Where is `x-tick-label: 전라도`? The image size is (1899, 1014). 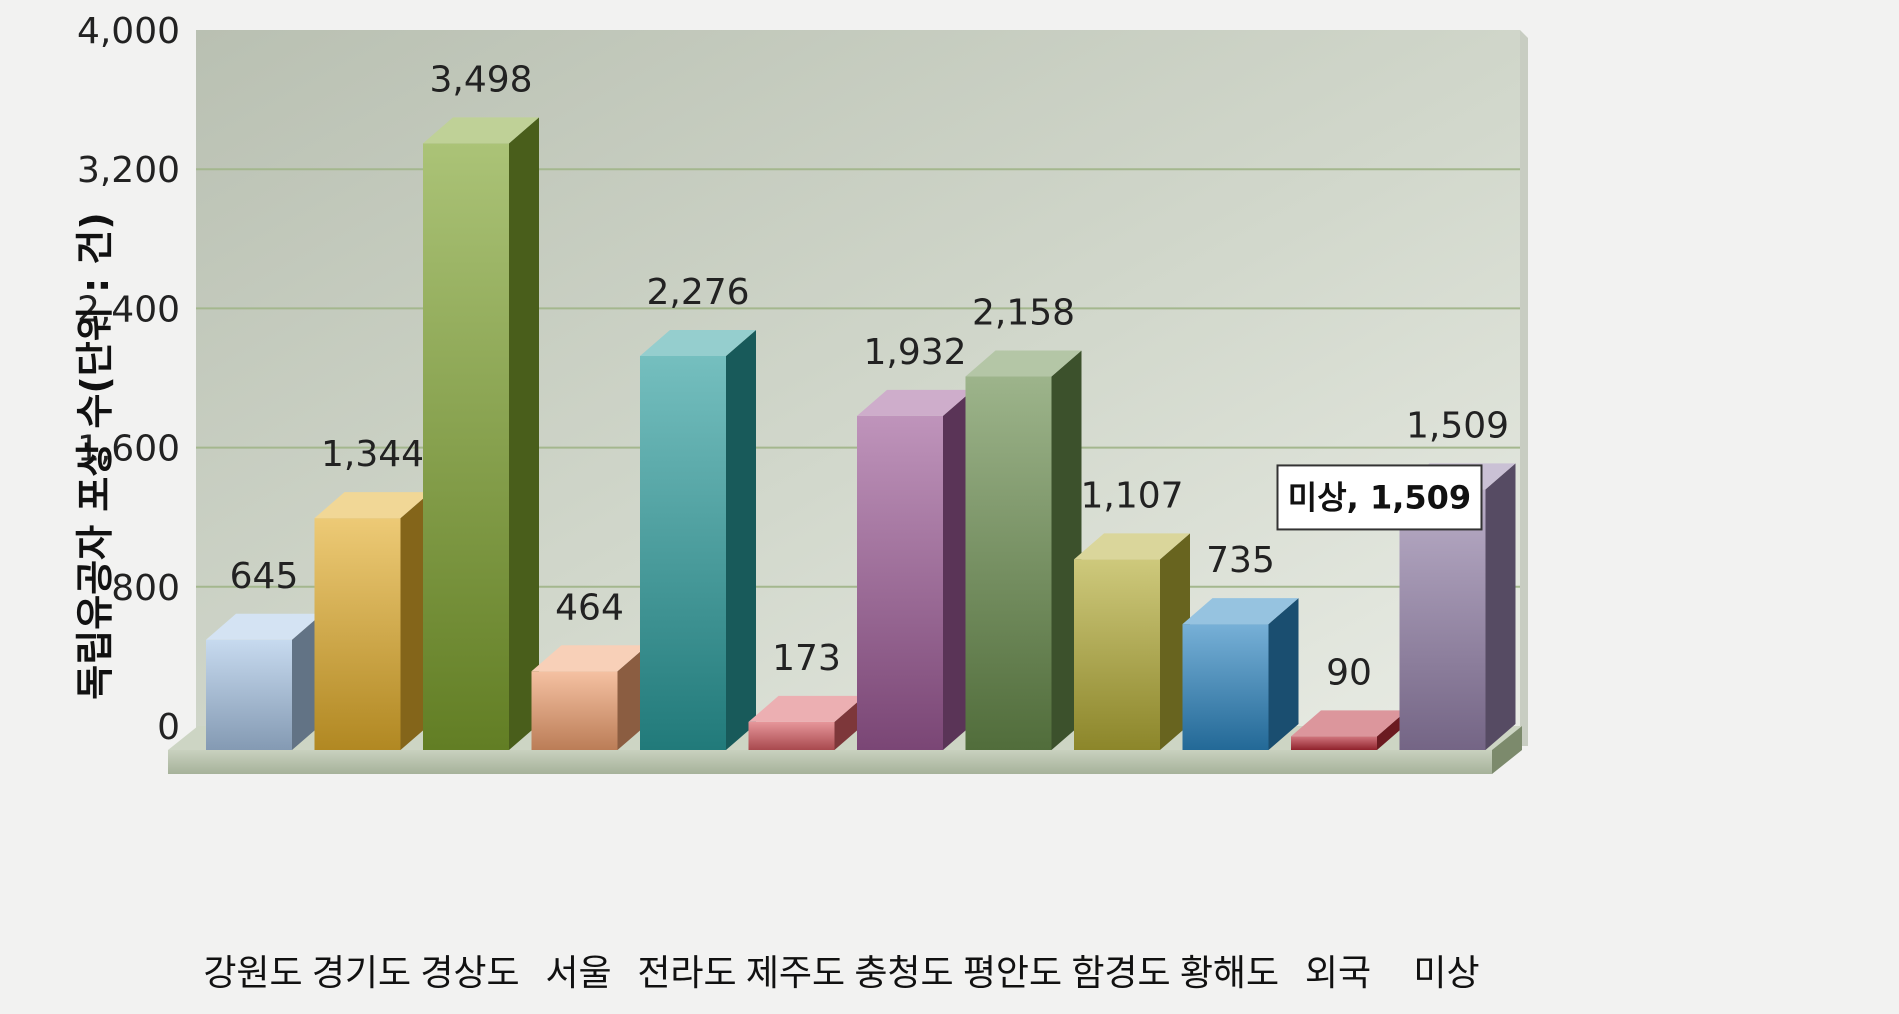 x-tick-label: 전라도 is located at coordinates (686, 973).